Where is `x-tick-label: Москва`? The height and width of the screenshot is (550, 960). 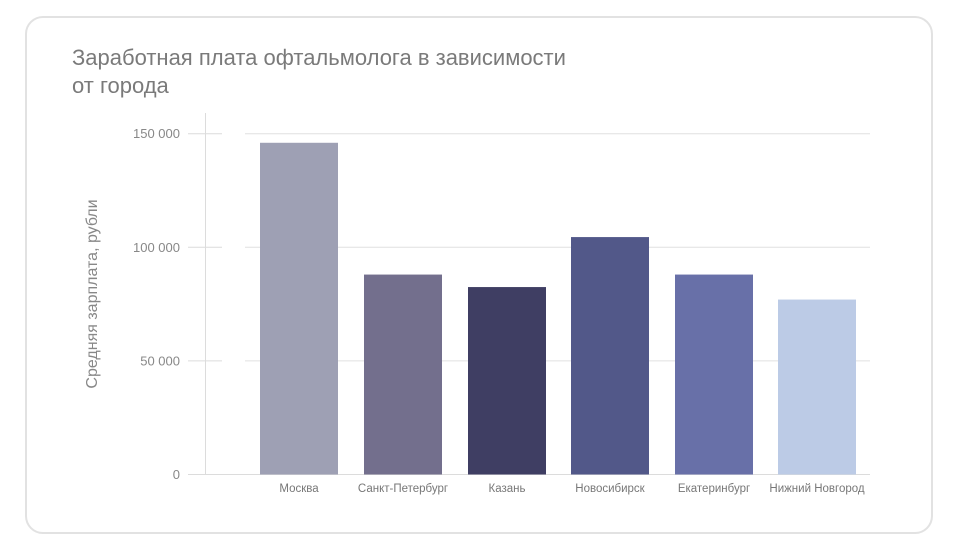 x-tick-label: Москва is located at coordinates (299, 489).